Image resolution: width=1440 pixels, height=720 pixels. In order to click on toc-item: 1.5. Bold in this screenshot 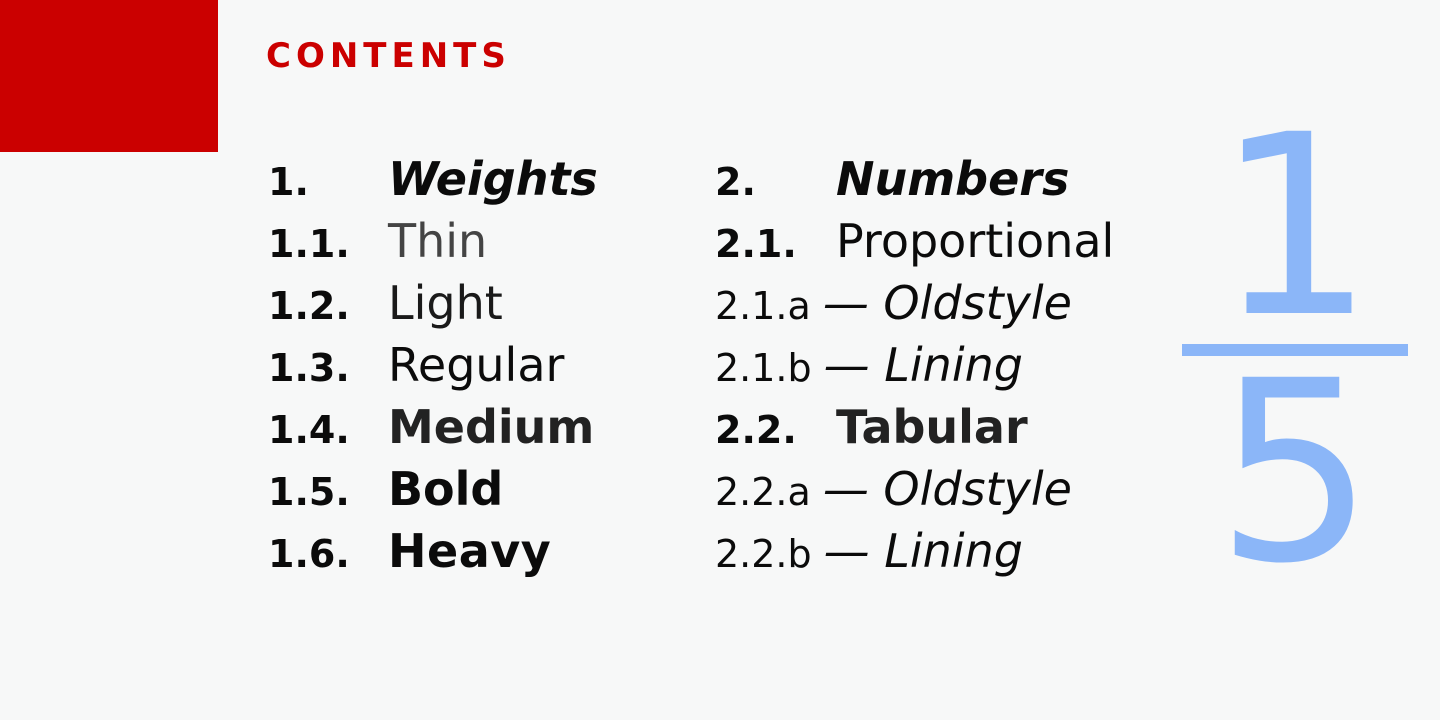, I will do `click(433, 489)`.